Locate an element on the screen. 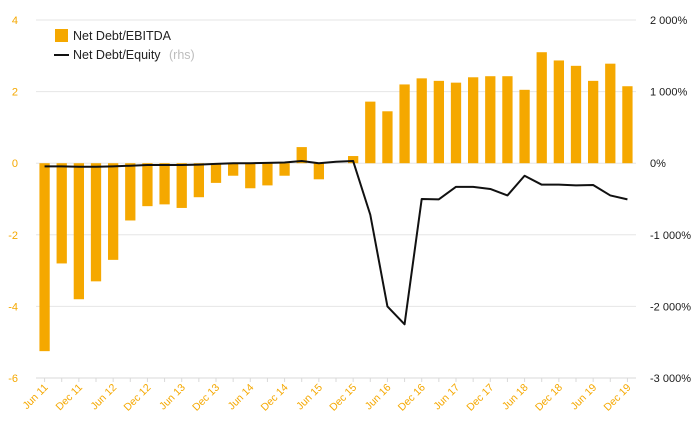 The width and height of the screenshot is (700, 433). left-tick-label: -4 is located at coordinates (13, 307).